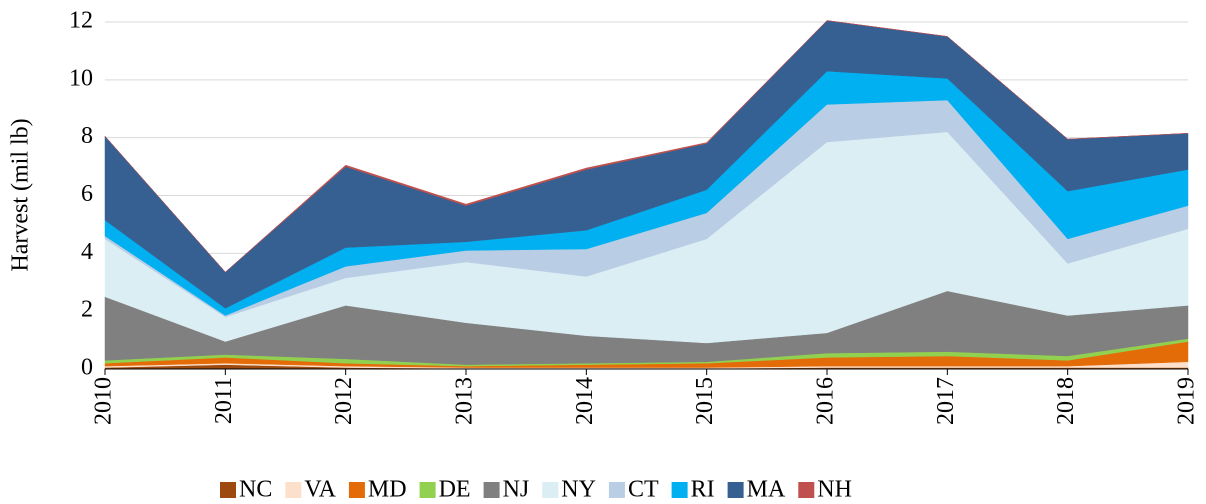  Describe the element at coordinates (104, 401) in the screenshot. I see `x-tick-label: 2010` at that location.